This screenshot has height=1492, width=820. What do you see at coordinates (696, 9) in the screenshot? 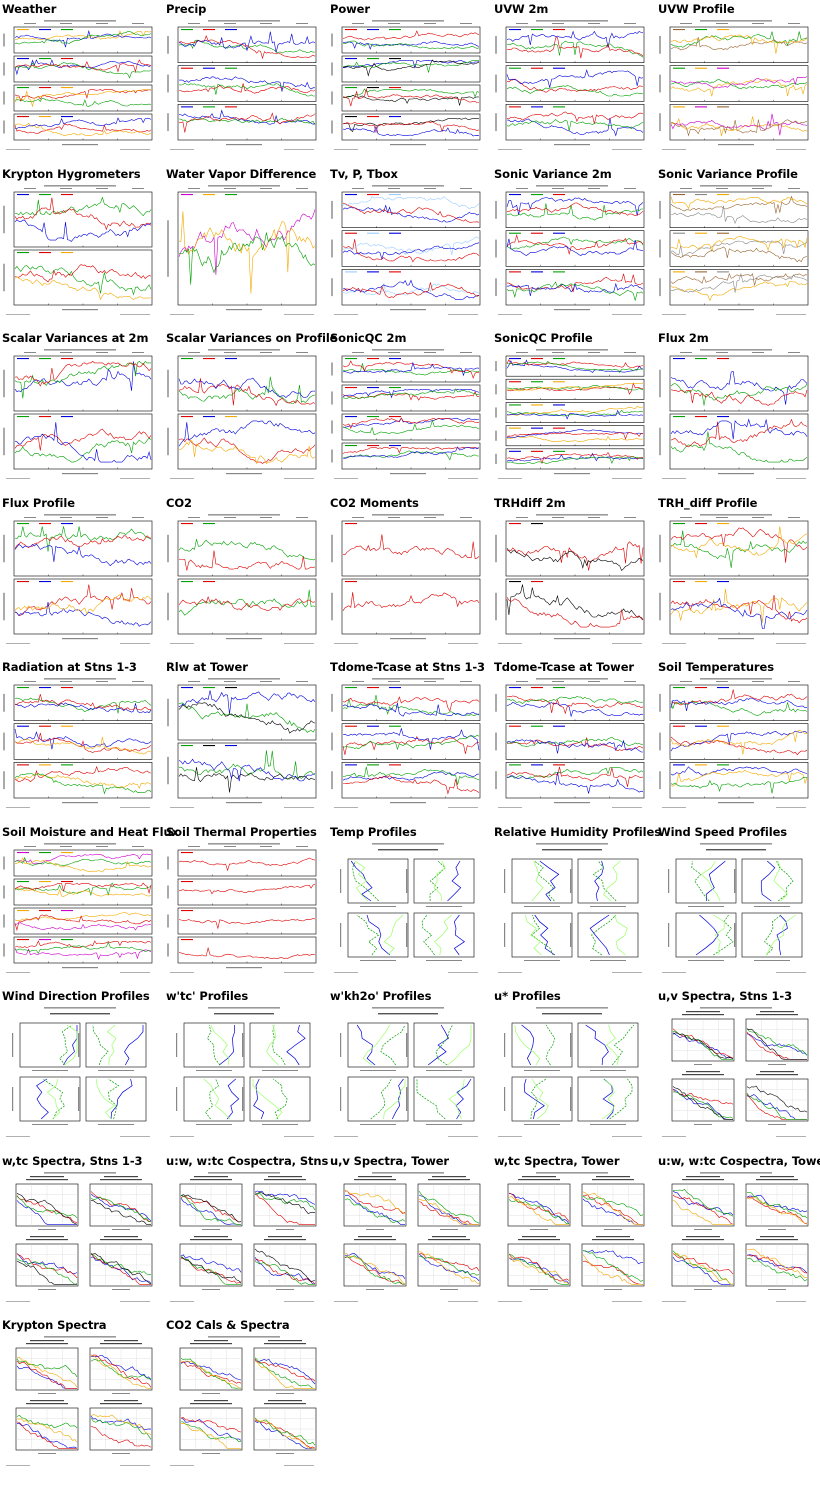
I see `plot-title: UVW Profile` at bounding box center [696, 9].